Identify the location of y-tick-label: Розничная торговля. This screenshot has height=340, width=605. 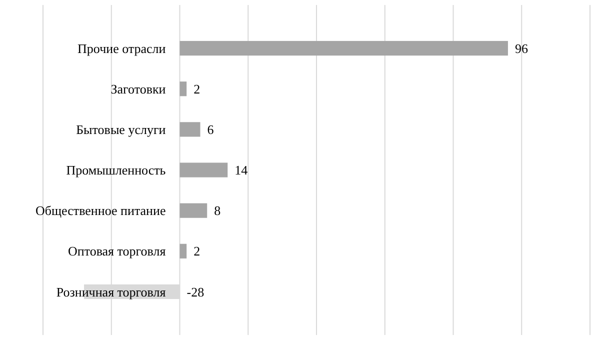
(111, 292).